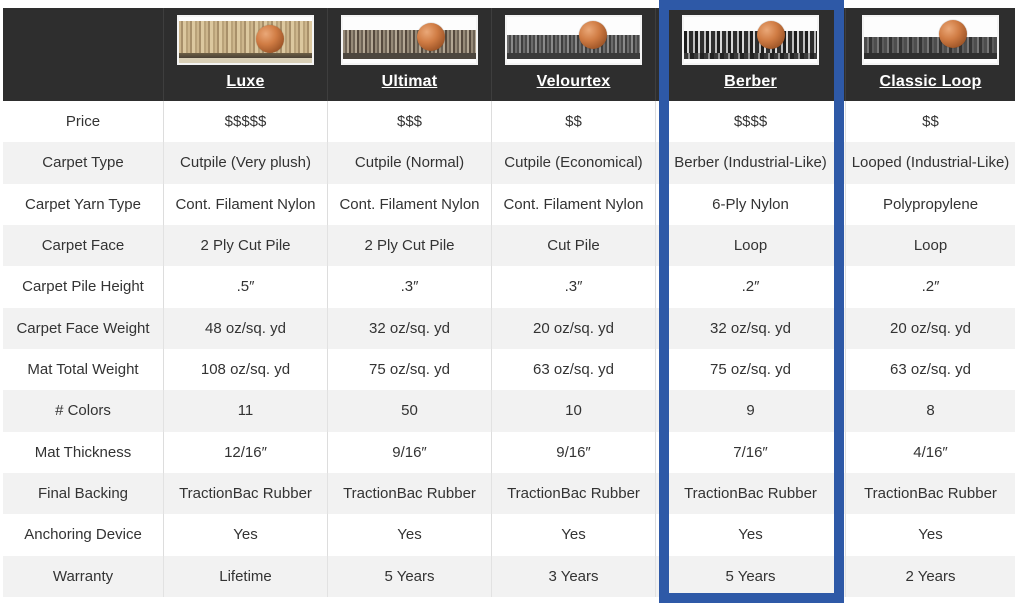  What do you see at coordinates (245, 81) in the screenshot?
I see `product-link-luxe: Luxe` at bounding box center [245, 81].